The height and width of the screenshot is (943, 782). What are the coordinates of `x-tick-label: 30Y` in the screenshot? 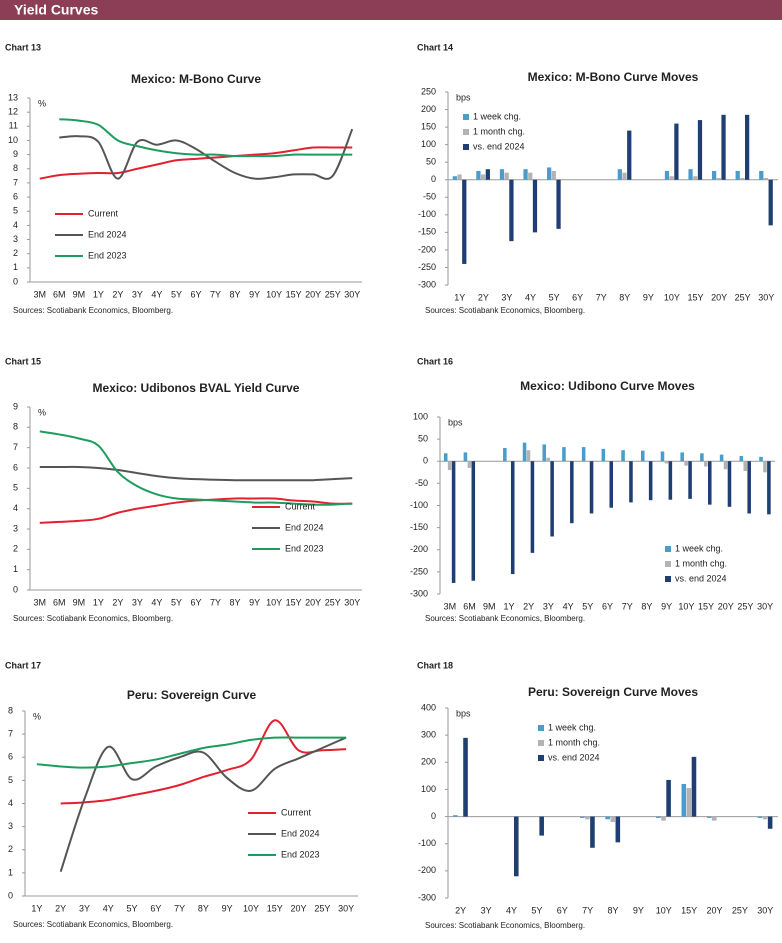 It's located at (765, 606).